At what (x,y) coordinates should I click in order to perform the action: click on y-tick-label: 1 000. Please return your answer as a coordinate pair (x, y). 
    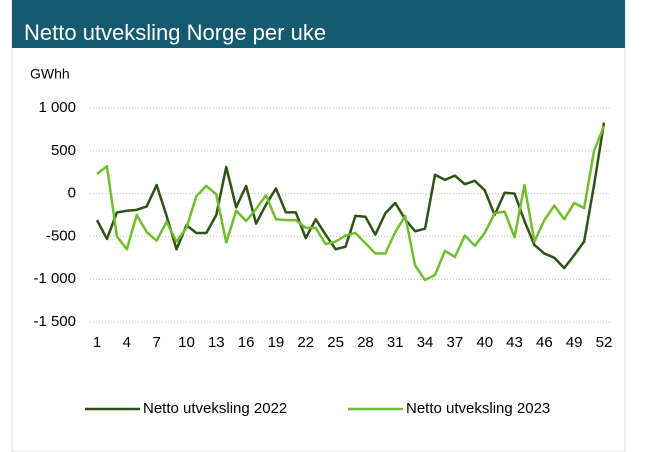
    Looking at the image, I should click on (57, 107).